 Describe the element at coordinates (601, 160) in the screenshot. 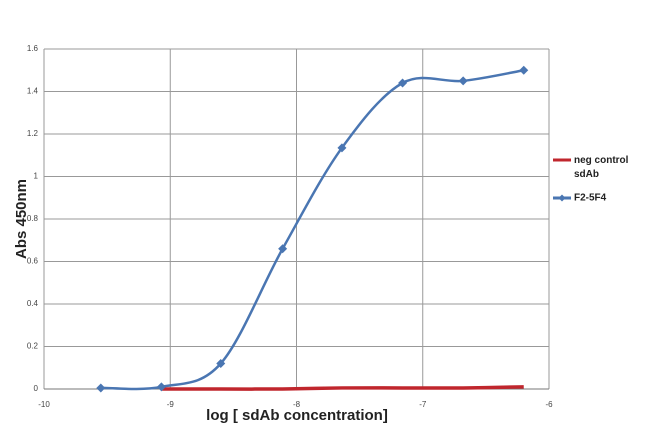

I see `legend-line: neg control` at that location.